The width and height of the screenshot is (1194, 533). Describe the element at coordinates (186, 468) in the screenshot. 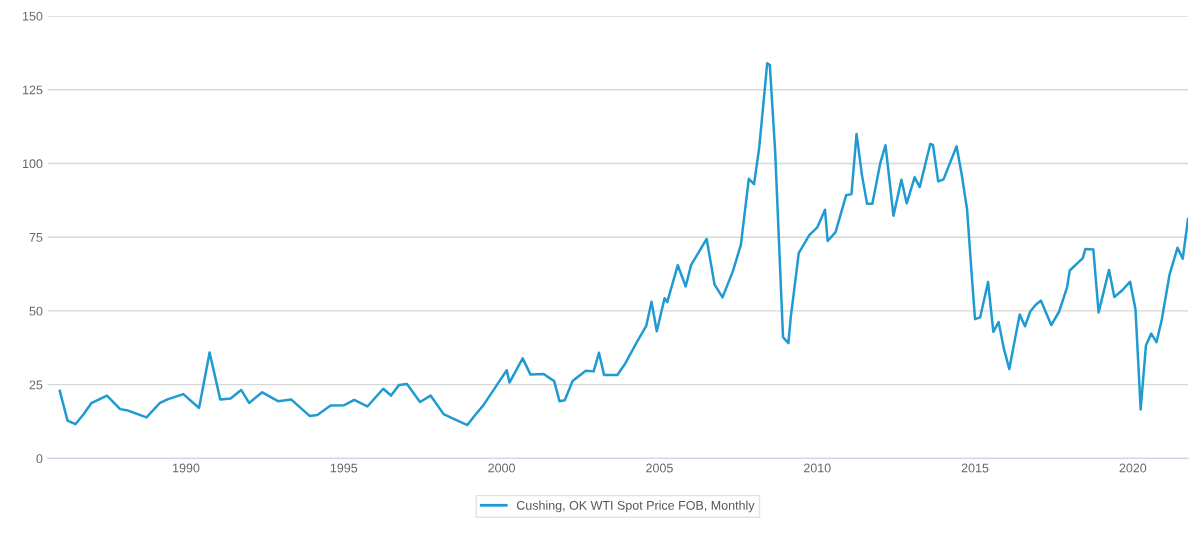

I see `x-tick-label: 1990` at that location.